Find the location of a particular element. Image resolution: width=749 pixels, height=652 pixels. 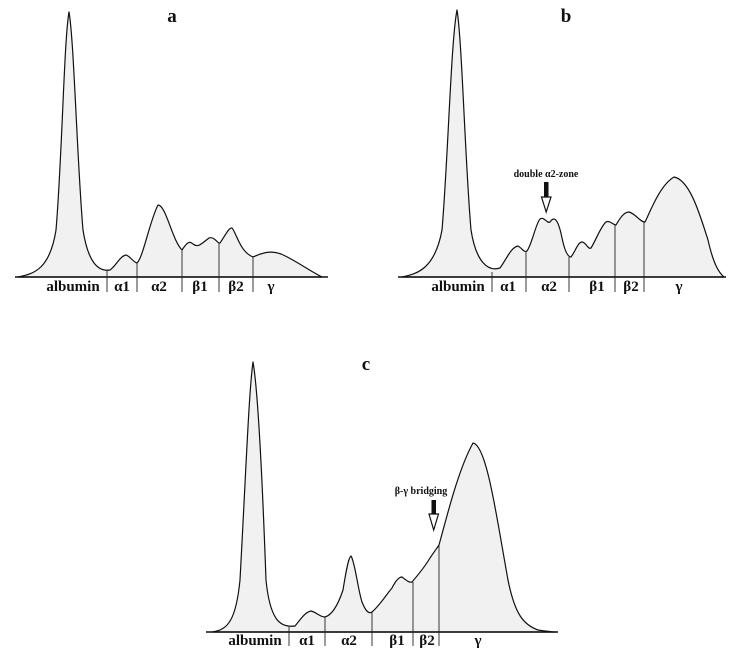

panel-c-label-alpha2: α2 is located at coordinates (349, 641).